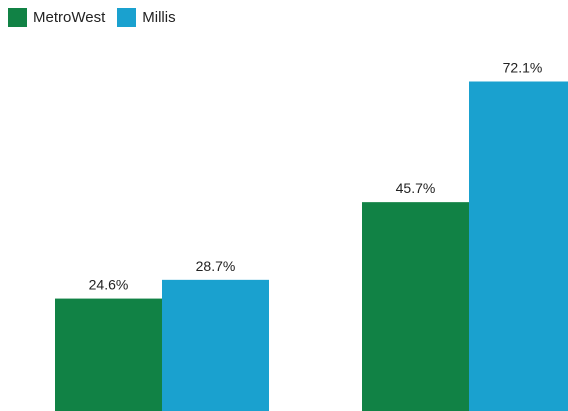 This screenshot has width=568, height=411. I want to click on legend-item-metrowest: MetroWest, so click(56, 17).